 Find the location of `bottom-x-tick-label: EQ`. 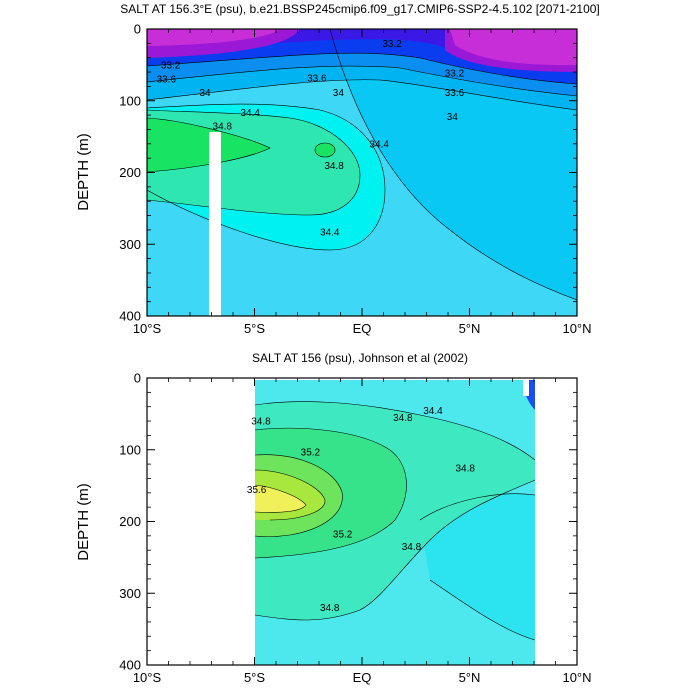

bottom-x-tick-label: EQ is located at coordinates (362, 677).